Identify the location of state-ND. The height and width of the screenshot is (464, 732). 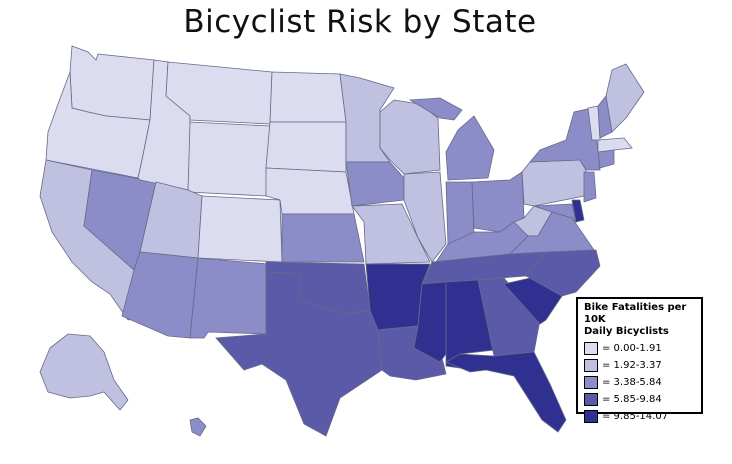
(308, 97).